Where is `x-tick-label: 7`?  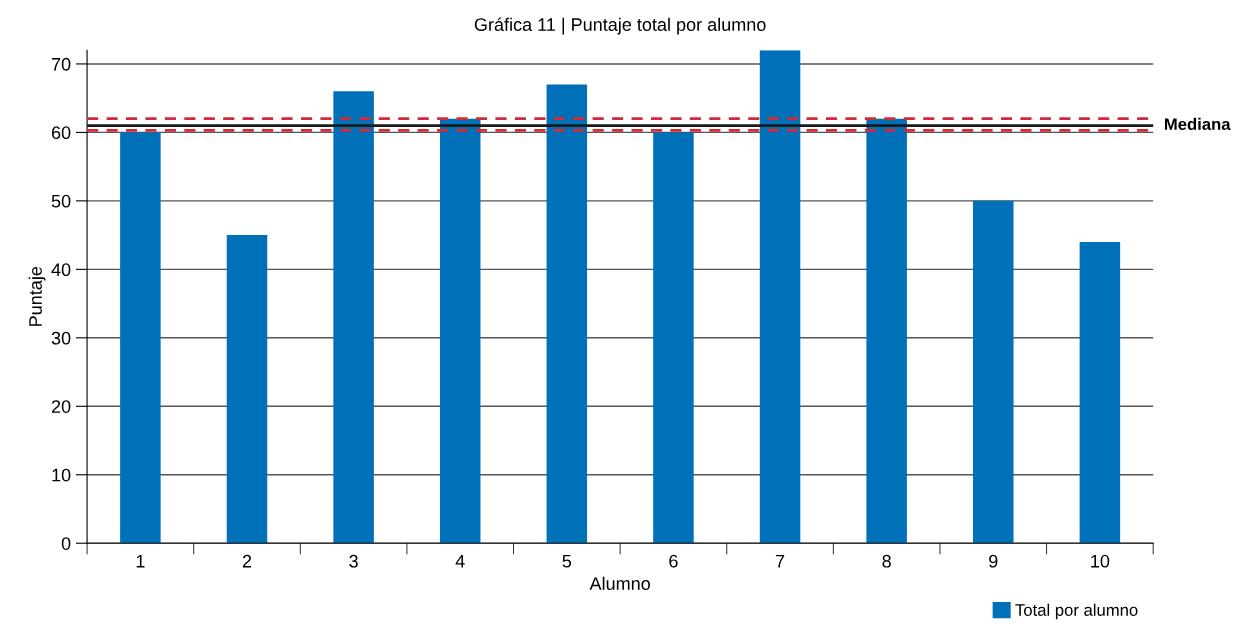 x-tick-label: 7 is located at coordinates (780, 561).